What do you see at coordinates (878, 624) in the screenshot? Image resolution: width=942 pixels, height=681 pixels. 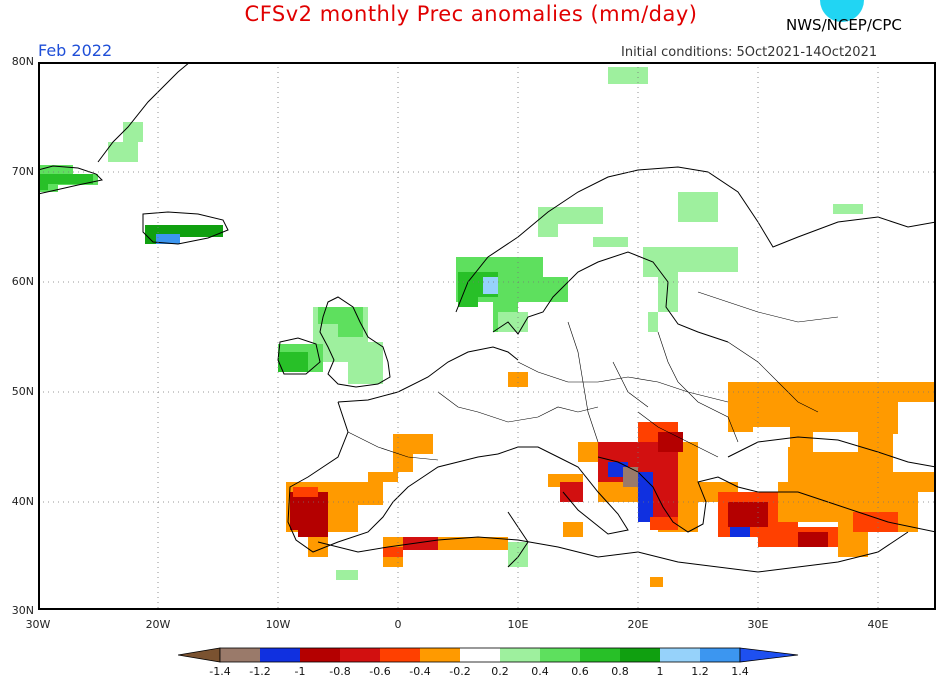 I see `lon-label-40e: 40E` at bounding box center [878, 624].